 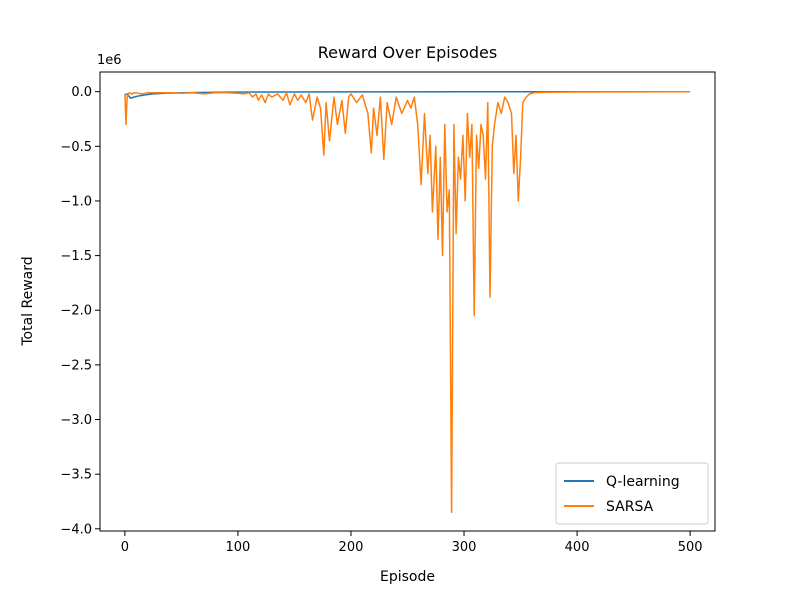 I want to click on y-axis-offset-label: 1e6, so click(x=109, y=60).